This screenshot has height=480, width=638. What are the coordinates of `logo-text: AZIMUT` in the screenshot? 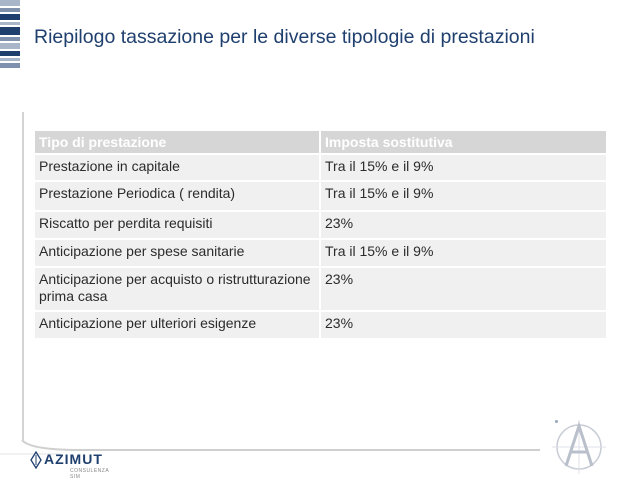 It's located at (73, 459).